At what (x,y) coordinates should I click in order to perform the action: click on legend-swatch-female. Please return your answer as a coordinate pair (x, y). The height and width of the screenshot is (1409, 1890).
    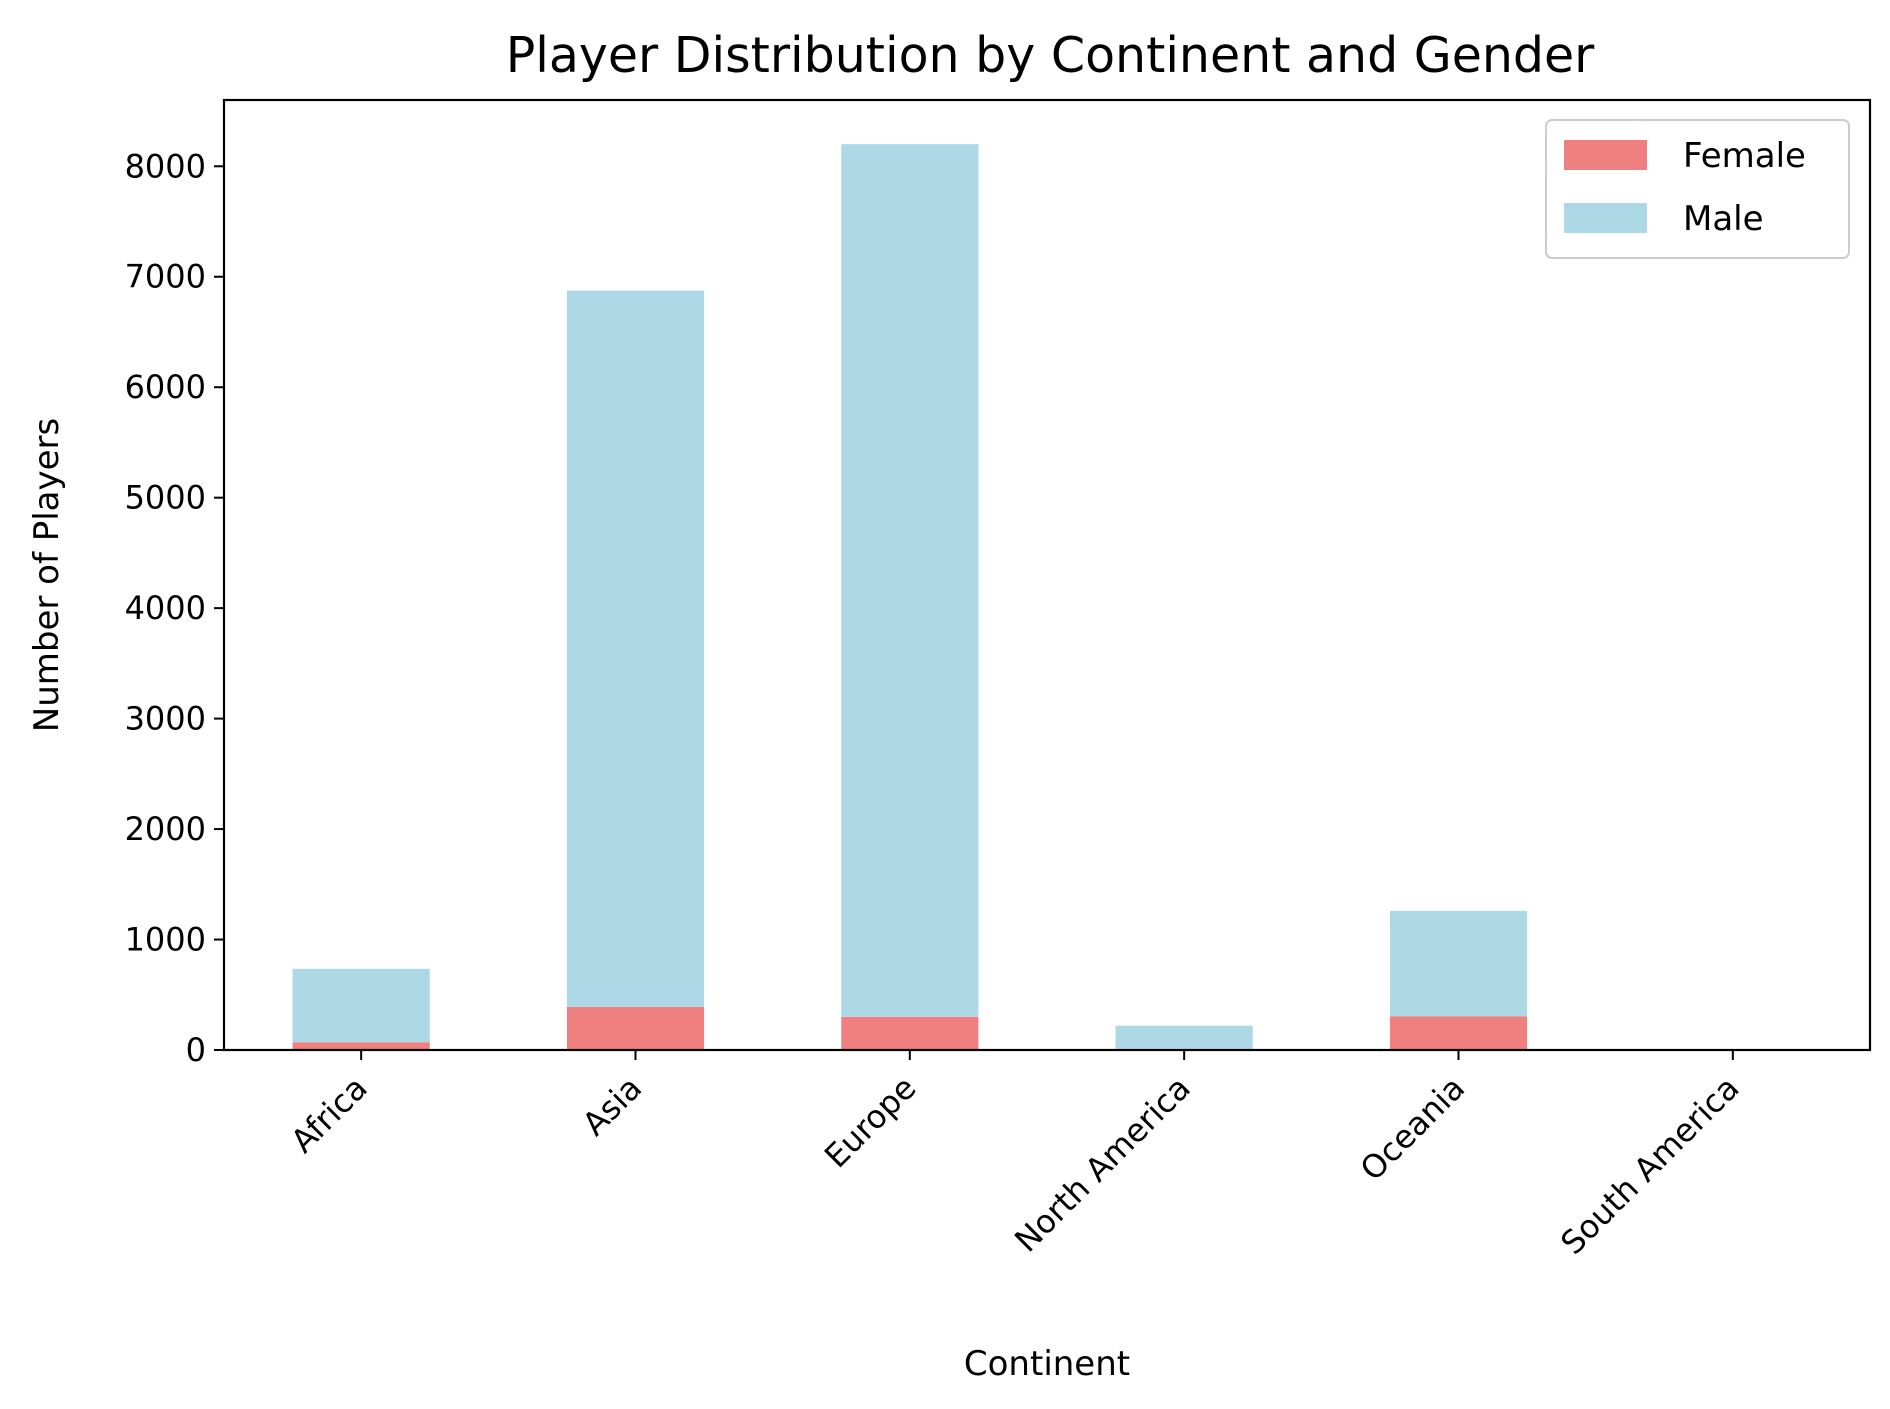
    Looking at the image, I should click on (1605, 155).